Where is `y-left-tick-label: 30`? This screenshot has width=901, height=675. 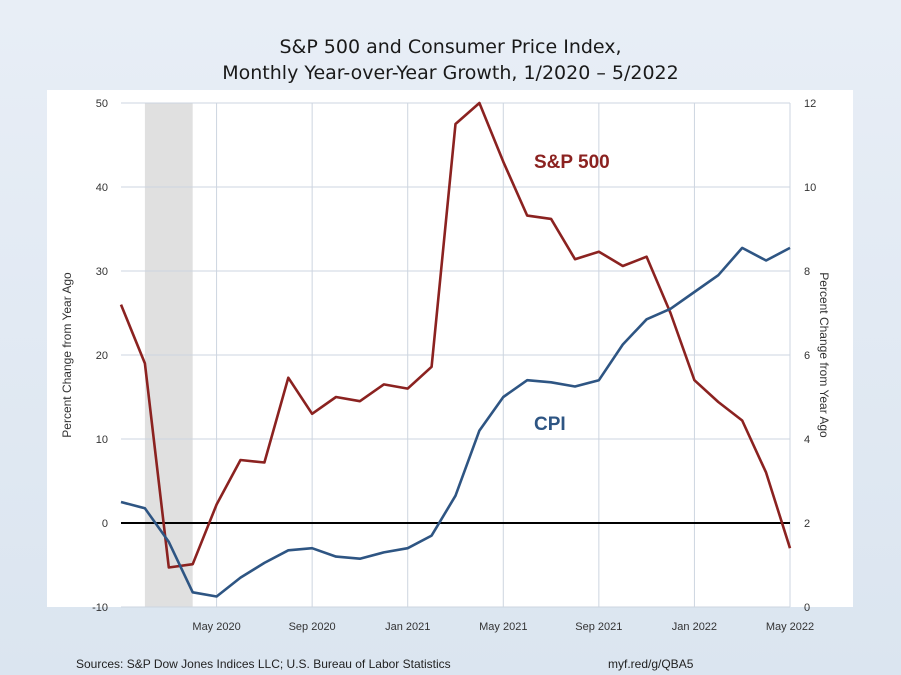 y-left-tick-label: 30 is located at coordinates (102, 272).